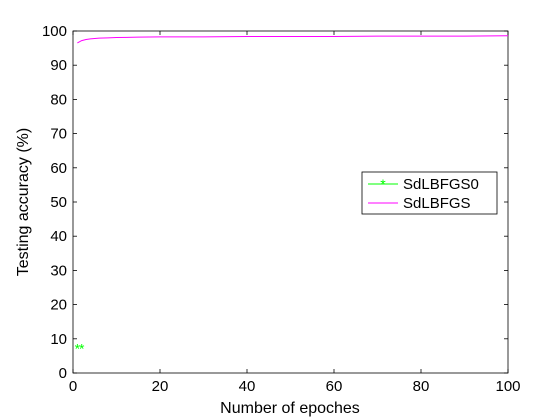  I want to click on x-axis-label: Number of epoches, so click(290, 408).